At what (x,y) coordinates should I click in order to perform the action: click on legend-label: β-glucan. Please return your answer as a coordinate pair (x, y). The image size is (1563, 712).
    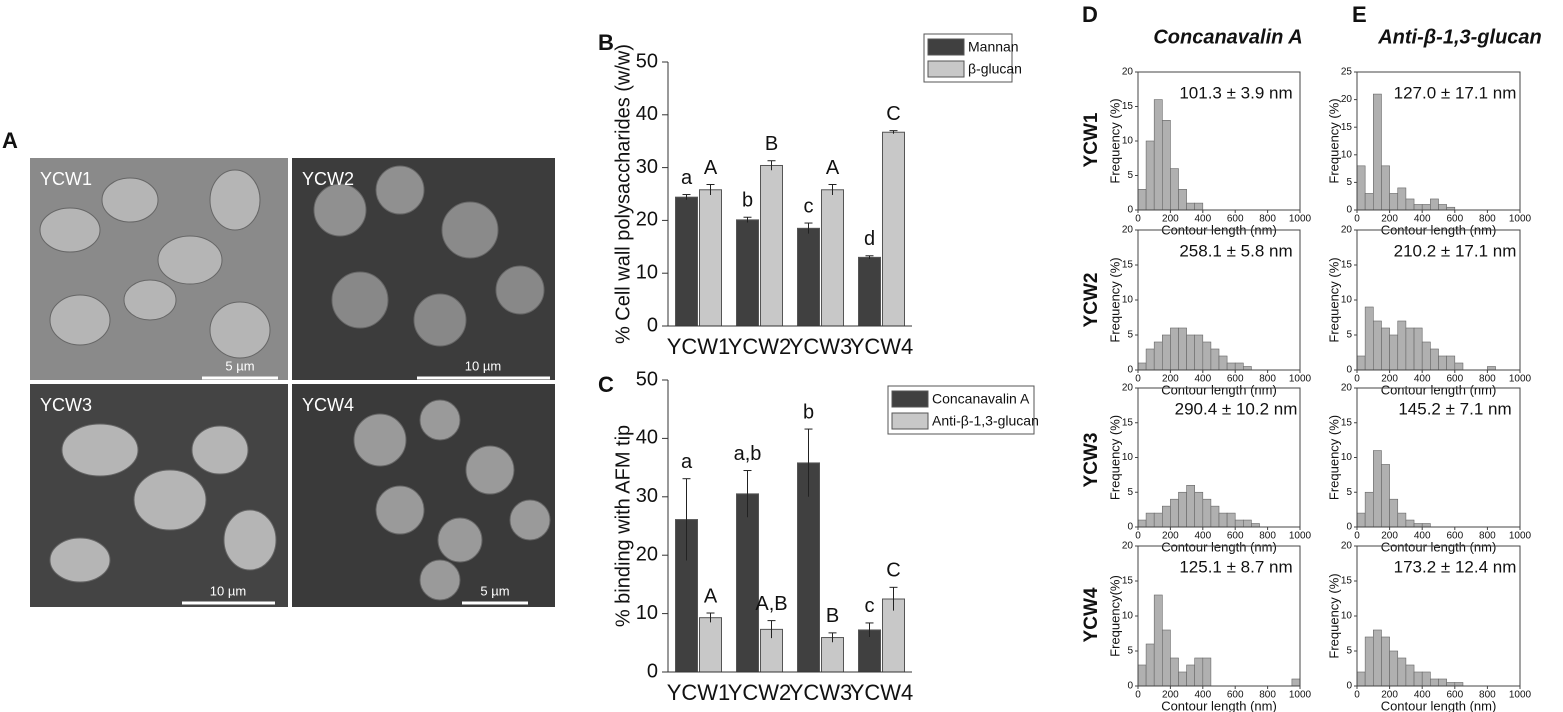
    Looking at the image, I should click on (995, 69).